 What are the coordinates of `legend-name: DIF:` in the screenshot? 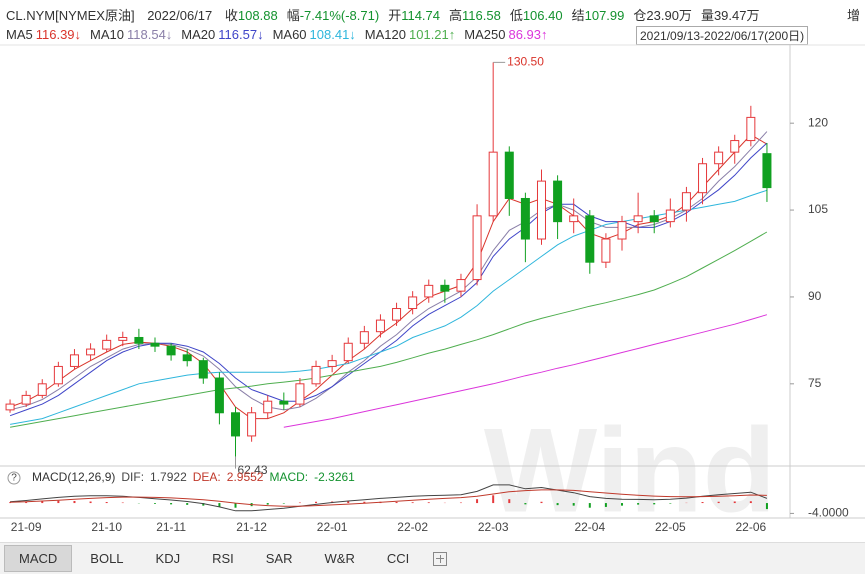 It's located at (132, 477).